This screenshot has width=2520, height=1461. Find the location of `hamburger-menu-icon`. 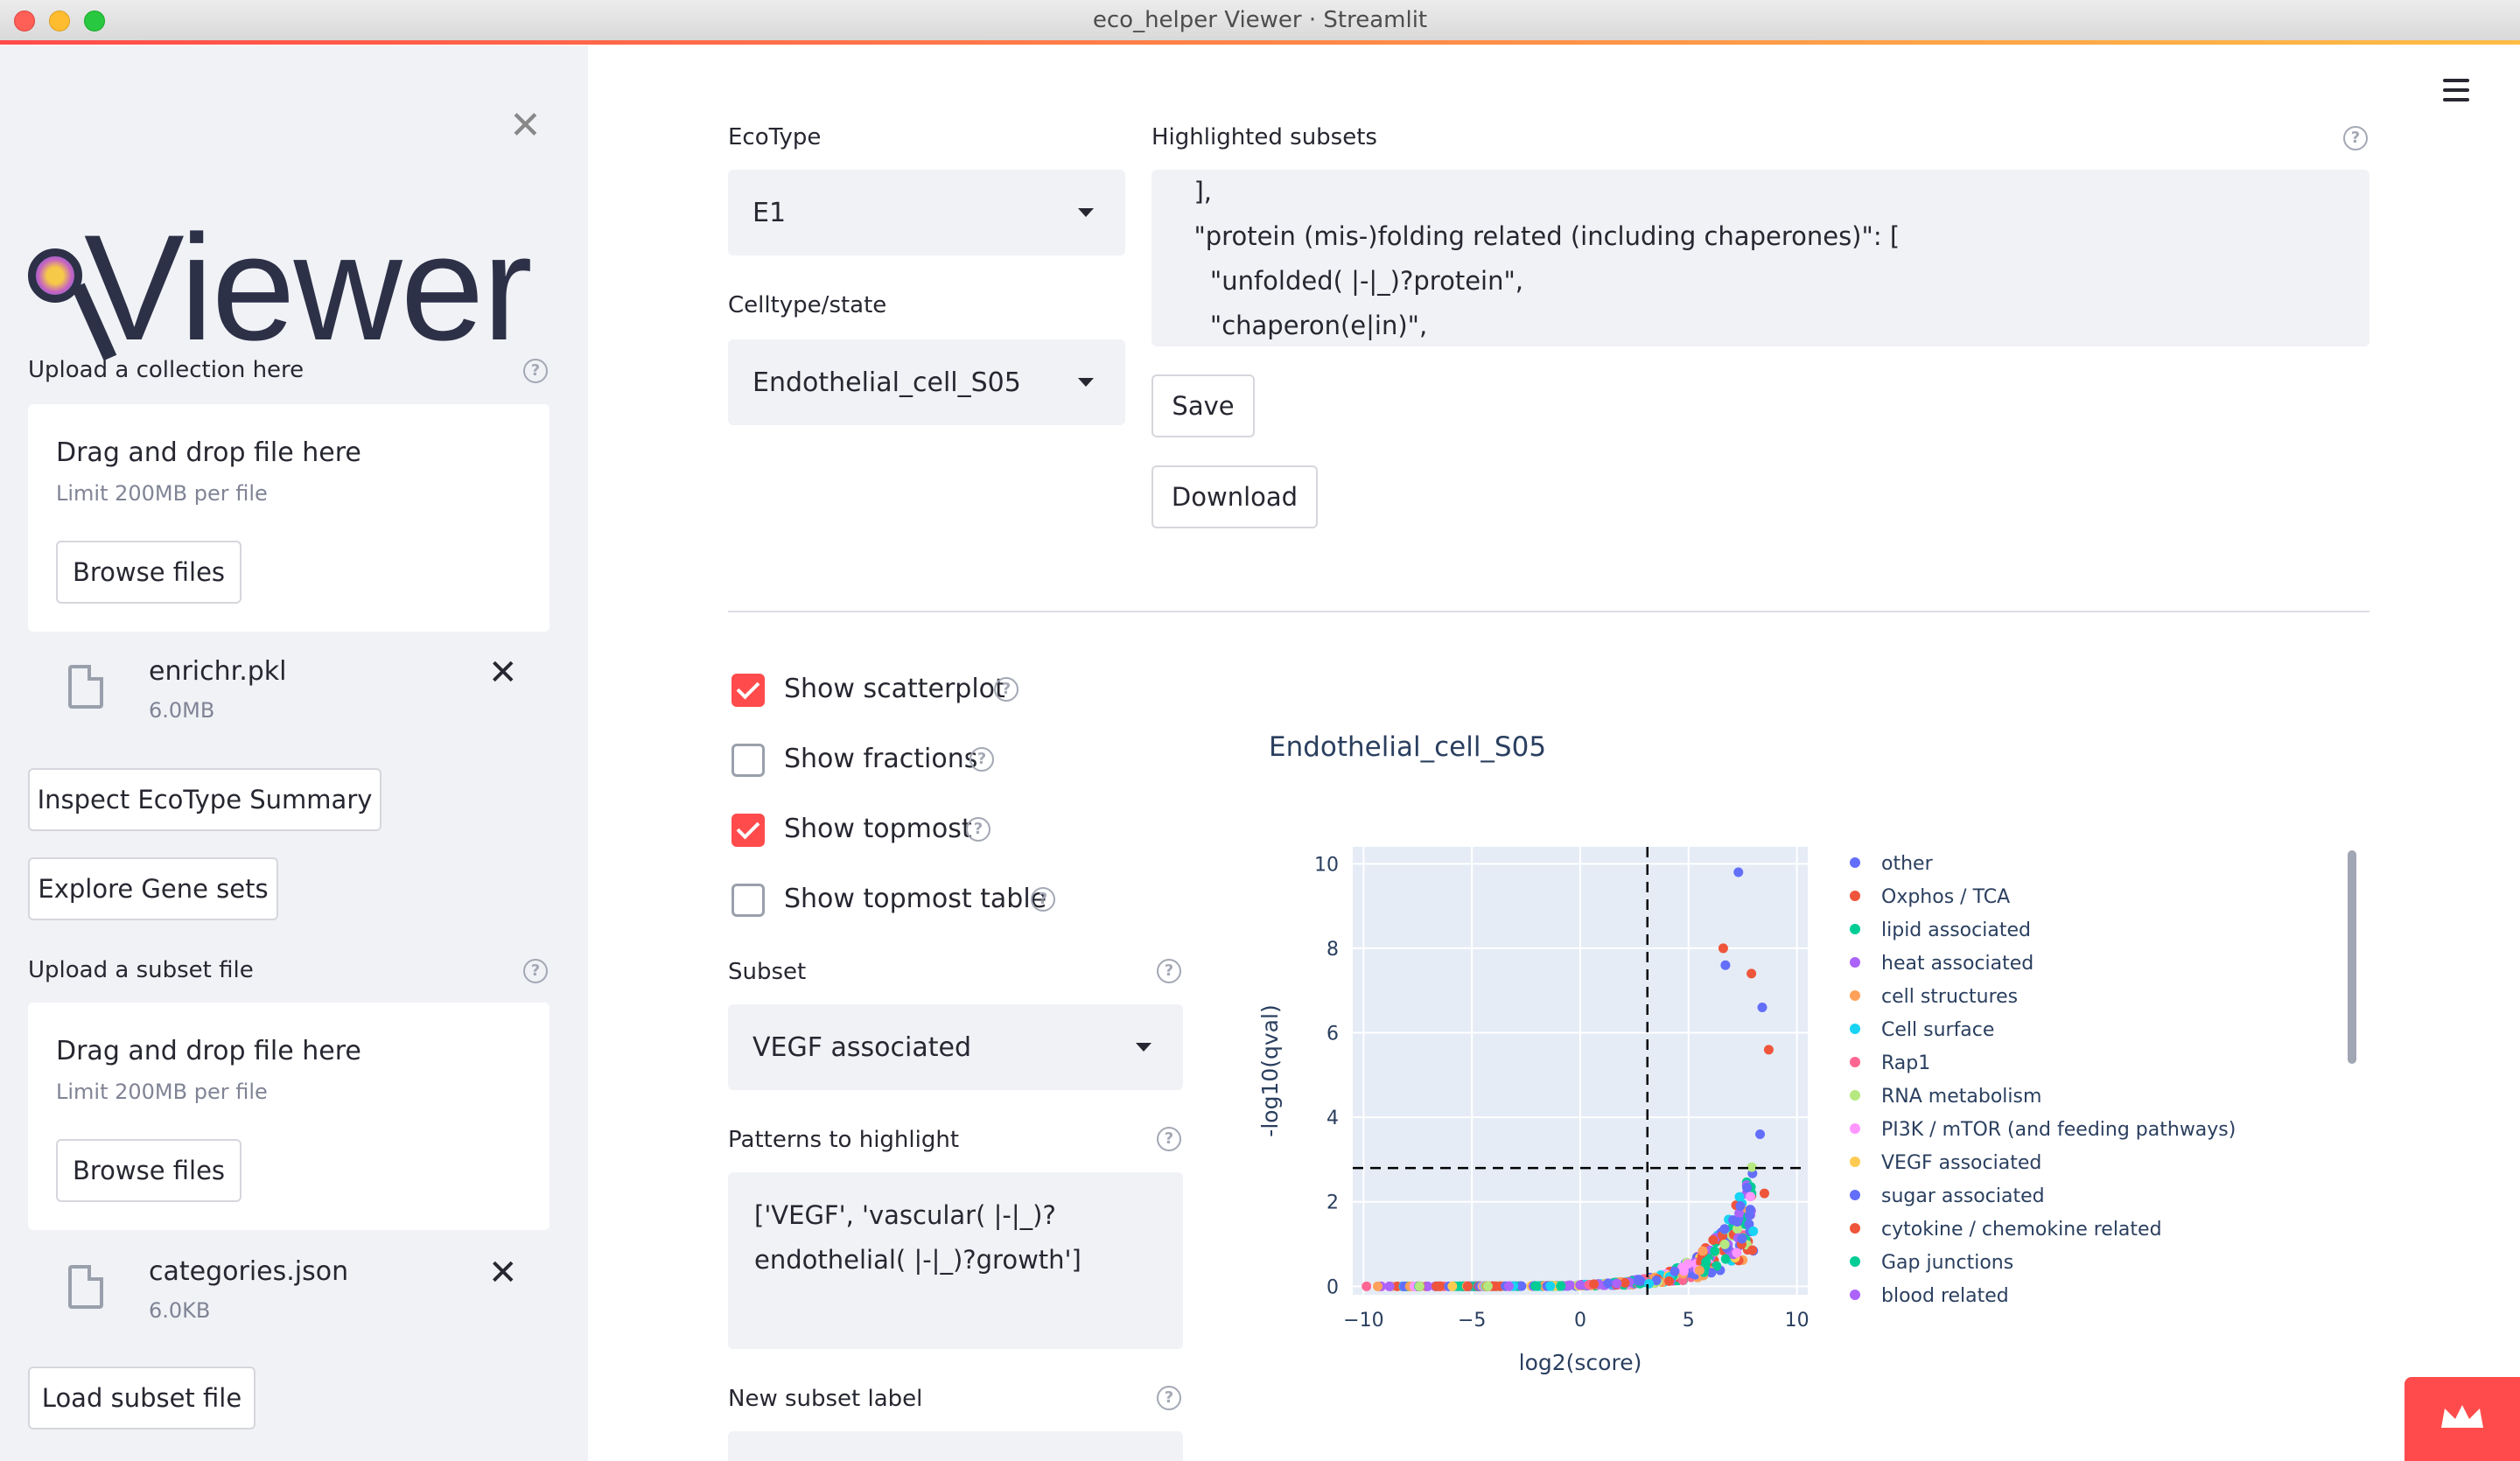

hamburger-menu-icon is located at coordinates (2456, 93).